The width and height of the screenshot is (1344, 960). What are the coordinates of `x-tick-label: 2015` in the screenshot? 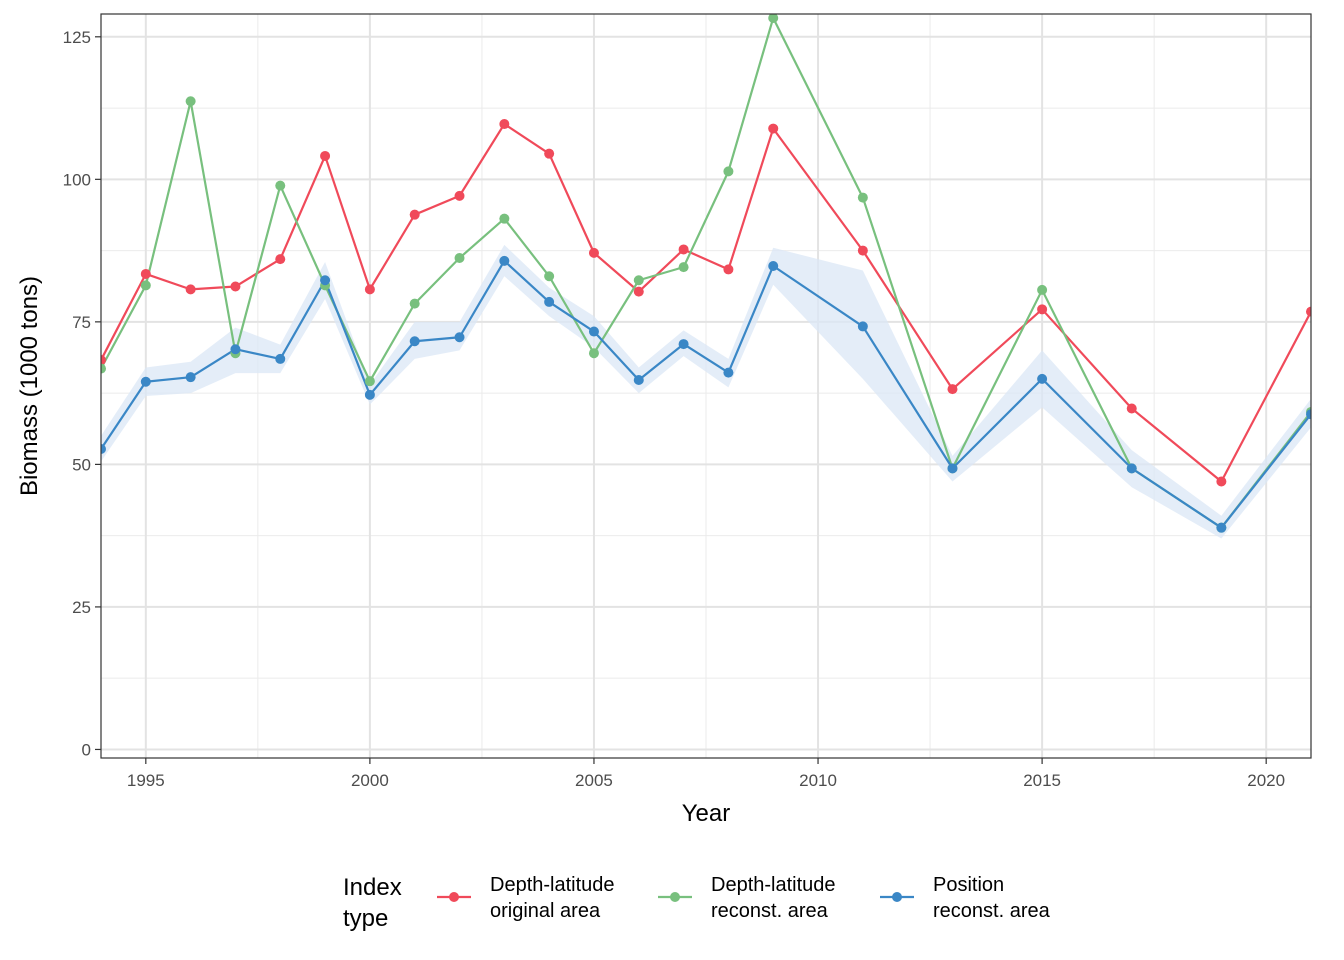 It's located at (1042, 780).